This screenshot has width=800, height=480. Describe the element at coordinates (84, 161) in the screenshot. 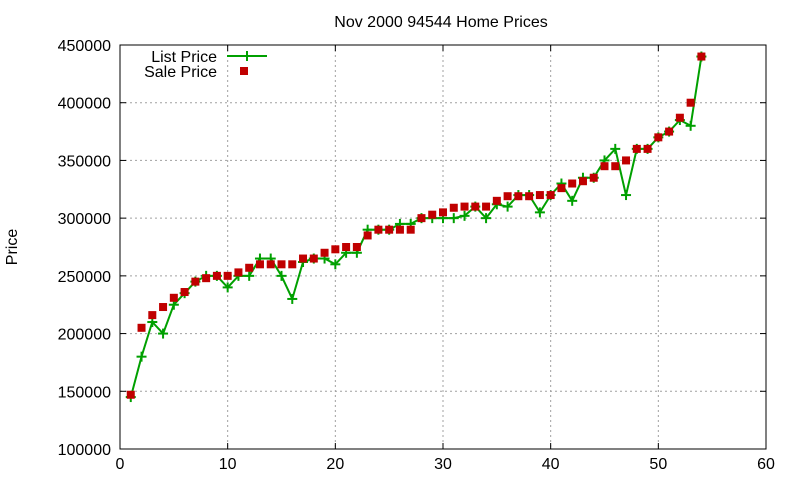

I see `y-tick-label: 350000` at that location.